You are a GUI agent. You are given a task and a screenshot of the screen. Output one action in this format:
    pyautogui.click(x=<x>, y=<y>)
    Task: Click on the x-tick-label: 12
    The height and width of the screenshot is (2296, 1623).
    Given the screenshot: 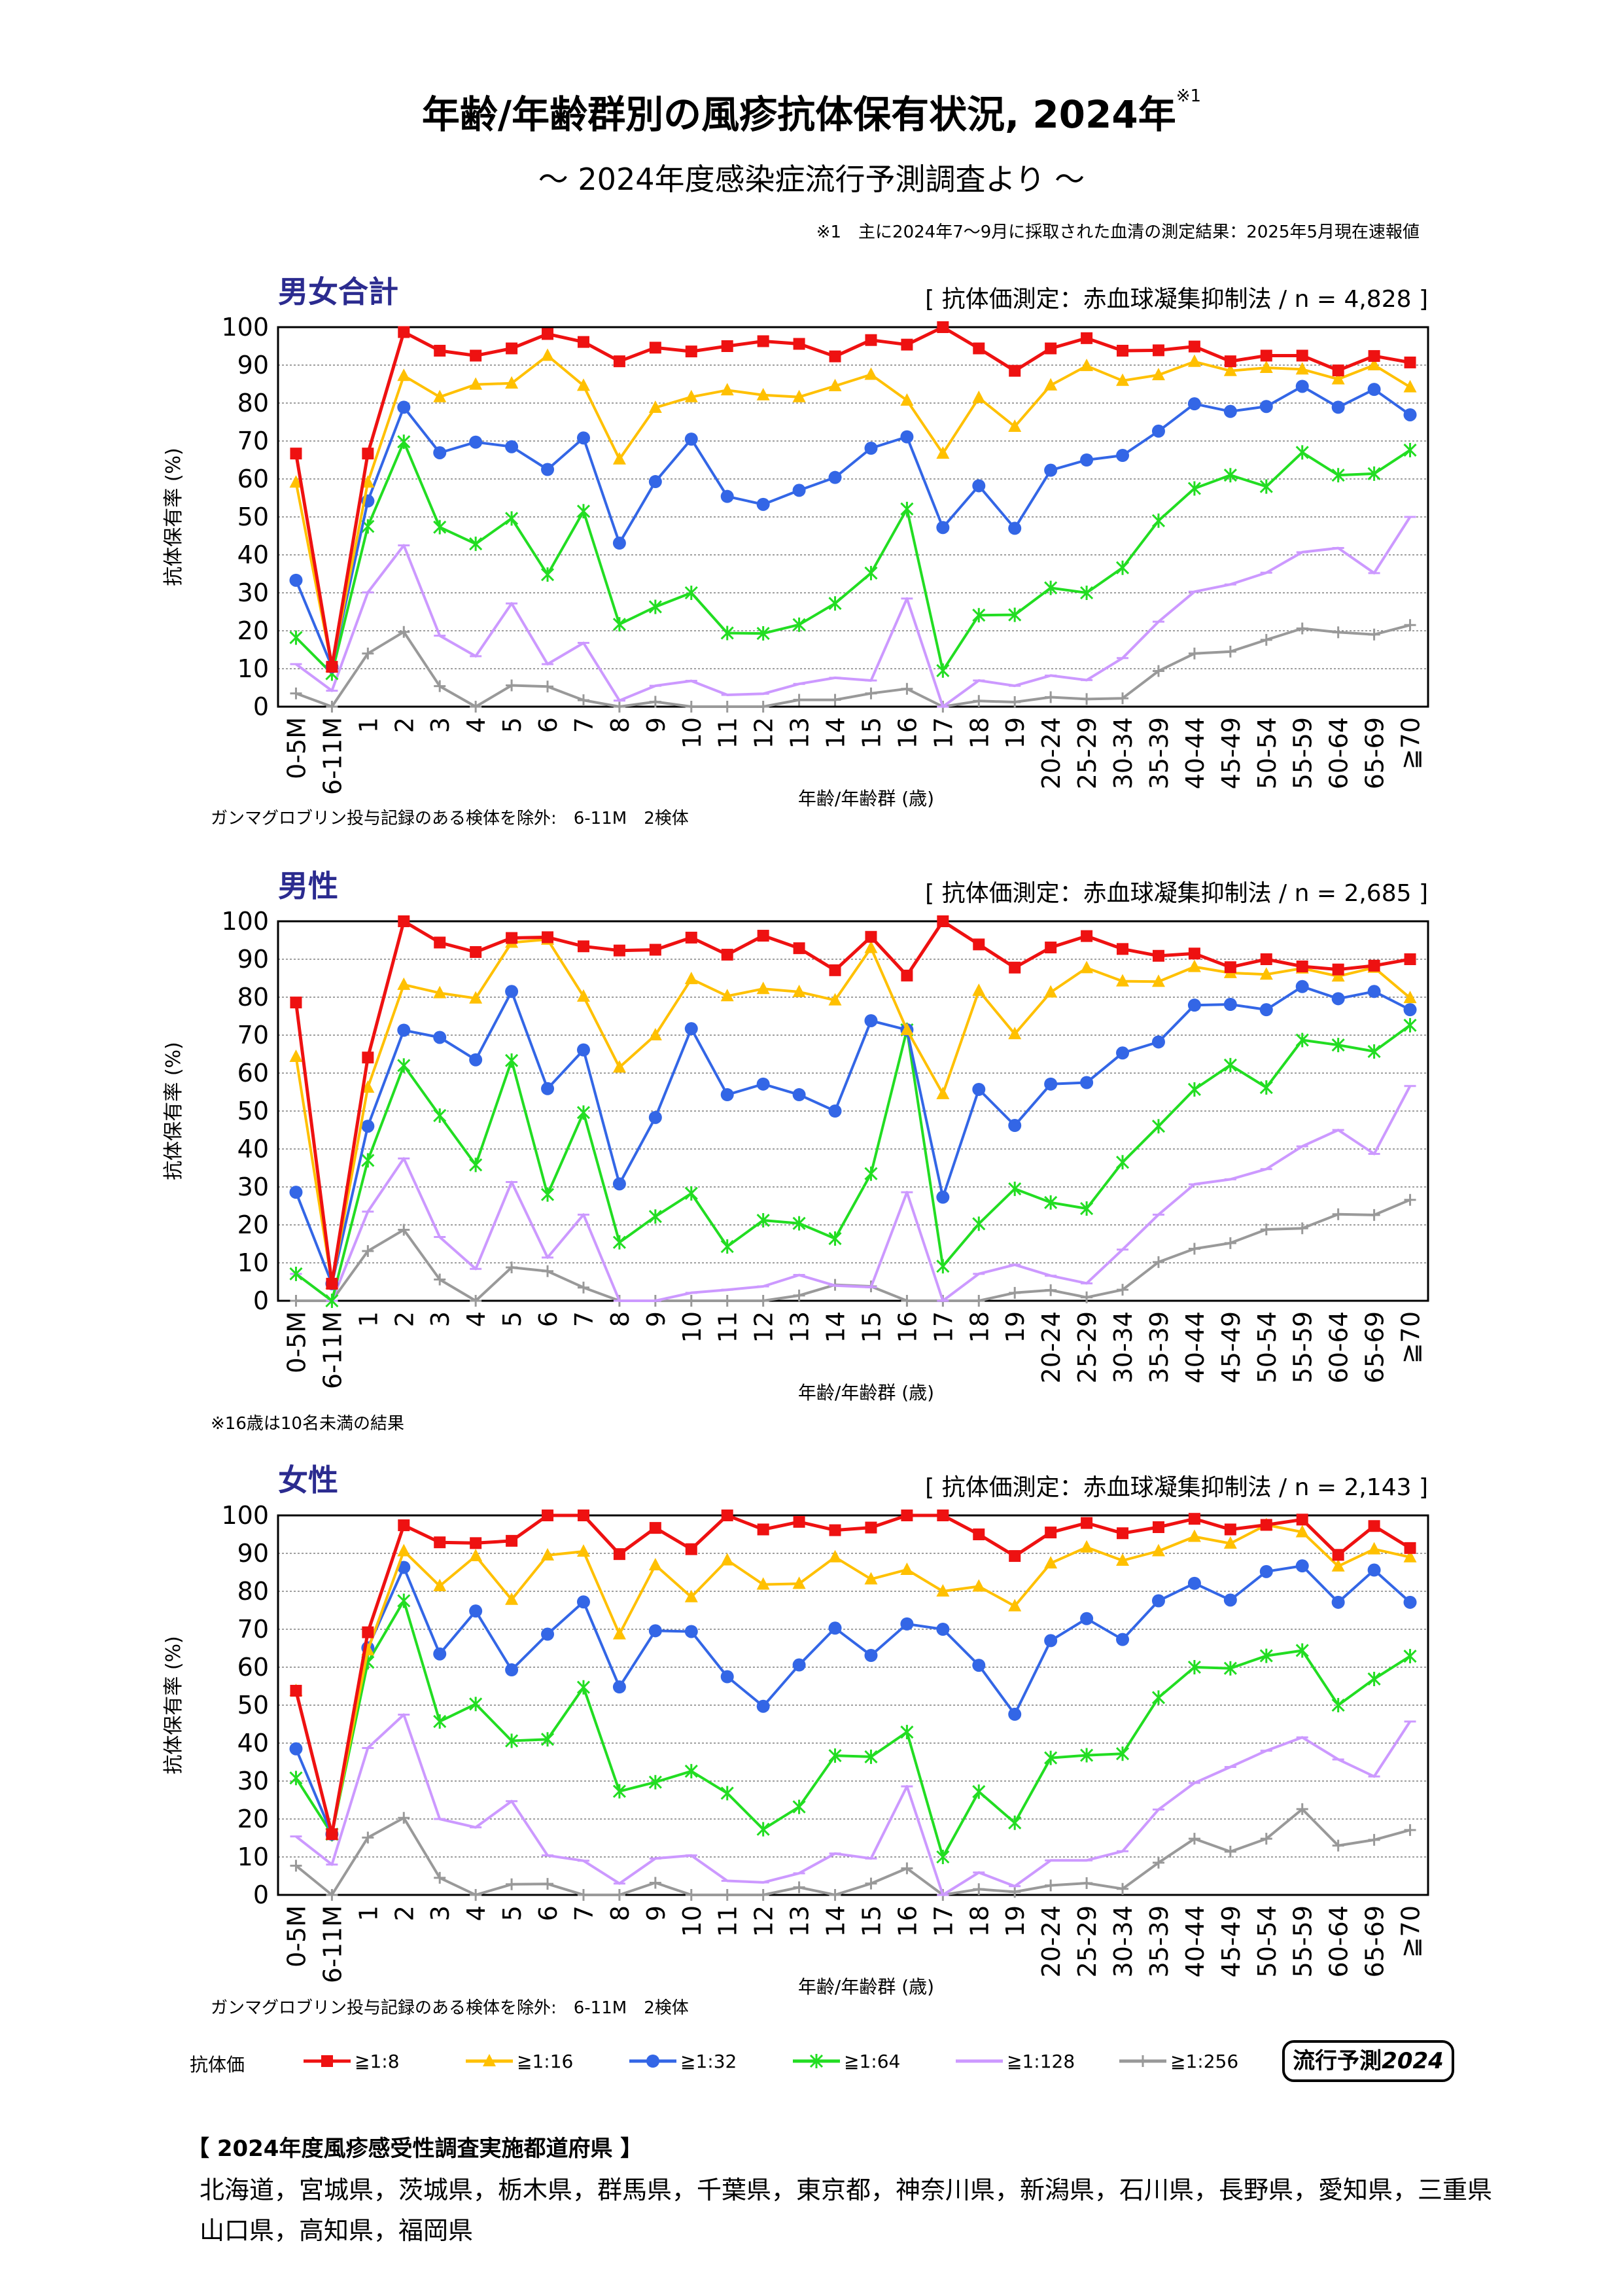 What is the action you would take?
    pyautogui.click(x=764, y=1921)
    